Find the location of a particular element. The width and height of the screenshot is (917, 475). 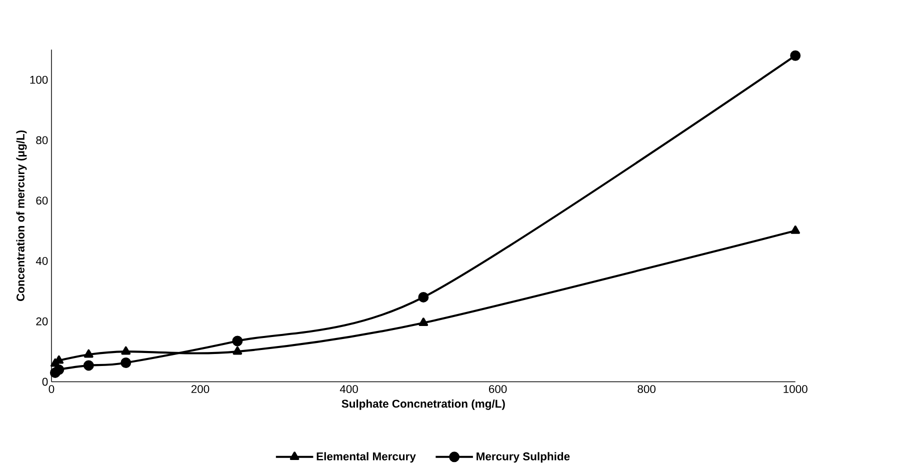

y-tick-label: 80 is located at coordinates (42, 140).